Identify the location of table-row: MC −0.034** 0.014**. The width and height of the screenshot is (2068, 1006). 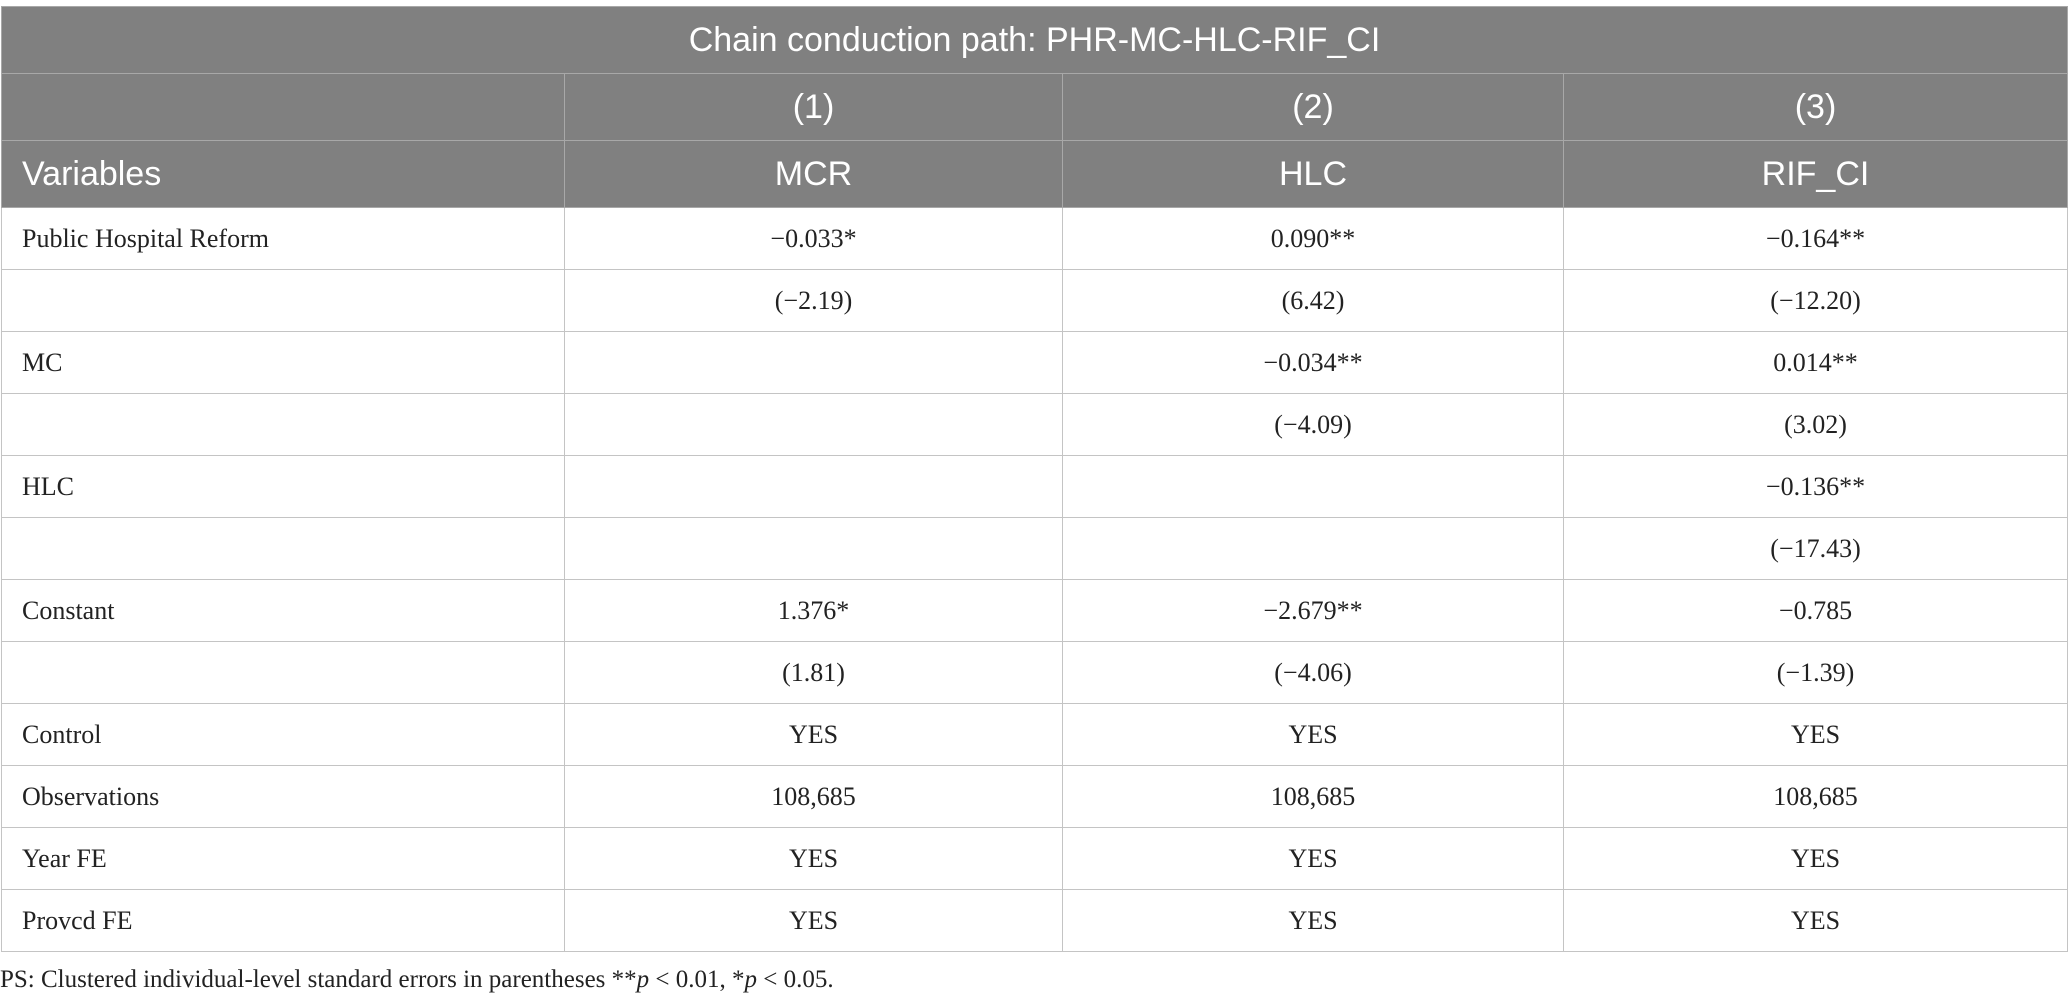
(1034, 362).